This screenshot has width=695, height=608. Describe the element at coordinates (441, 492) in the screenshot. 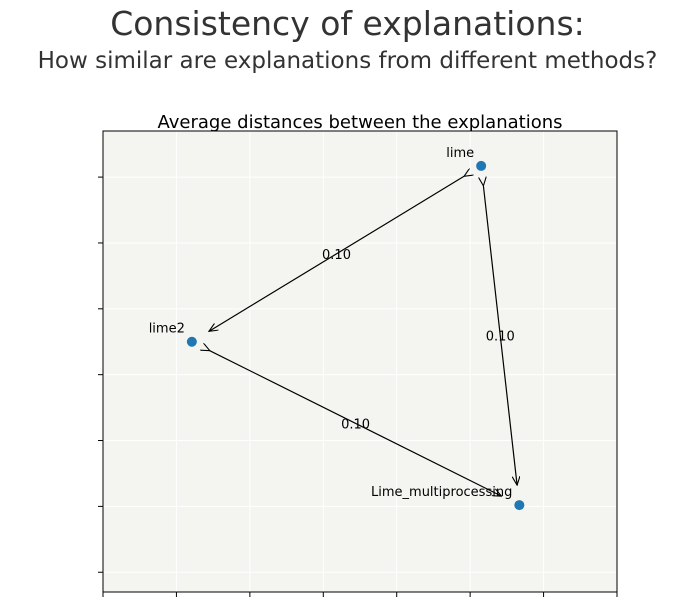

I see `method-label: Lime_multiprocessing` at that location.